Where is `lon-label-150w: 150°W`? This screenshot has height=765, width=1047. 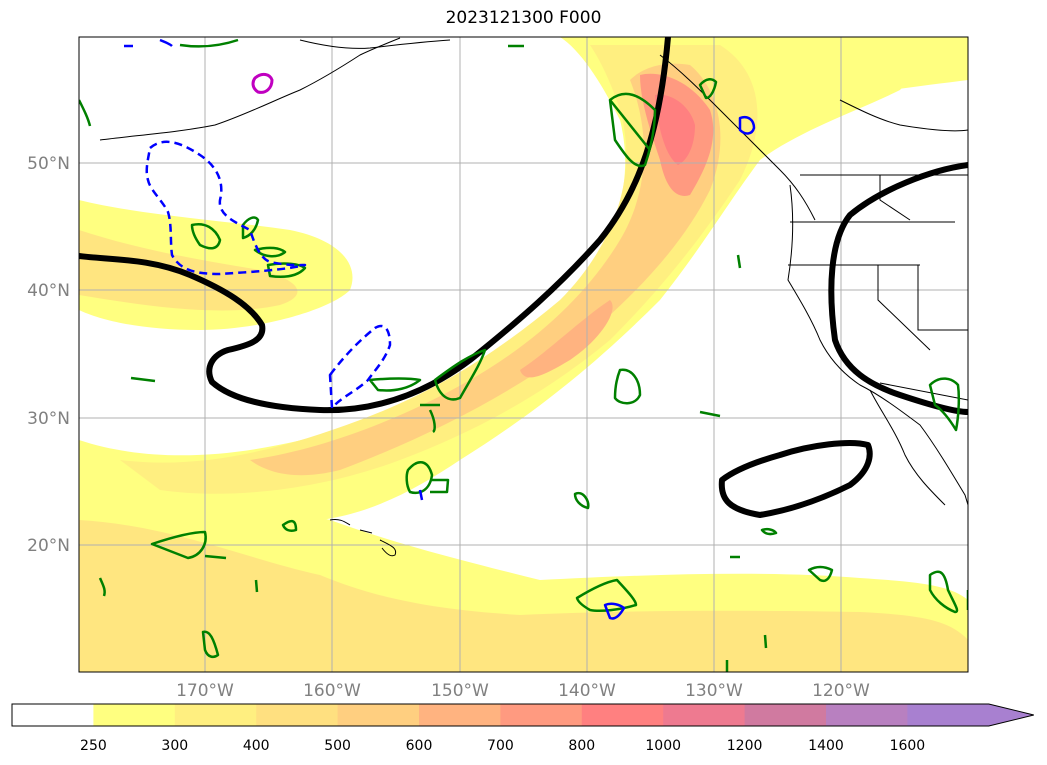
lon-label-150w: 150°W is located at coordinates (460, 691).